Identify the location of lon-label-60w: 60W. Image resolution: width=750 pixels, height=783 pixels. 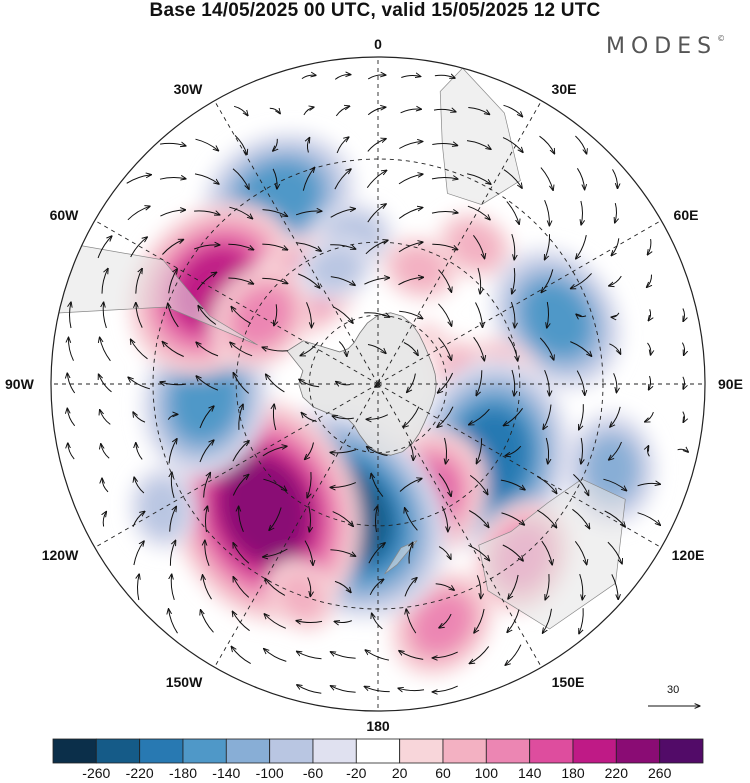
(64, 215).